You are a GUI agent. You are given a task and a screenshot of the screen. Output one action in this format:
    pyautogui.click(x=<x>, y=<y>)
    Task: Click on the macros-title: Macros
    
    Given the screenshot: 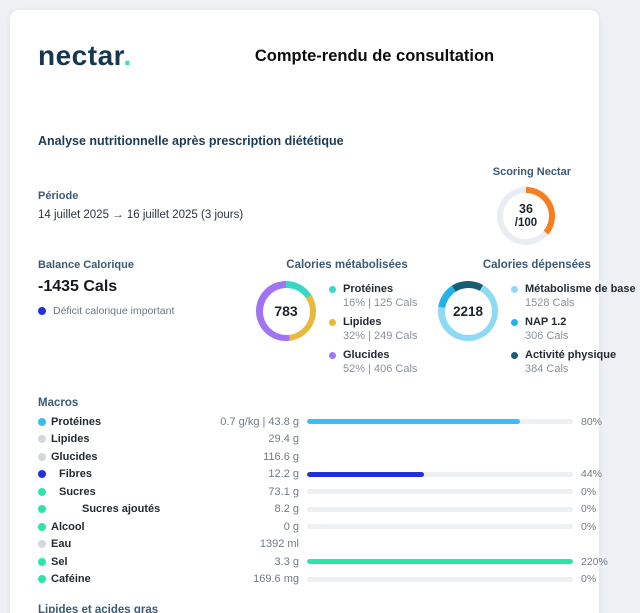 What is the action you would take?
    pyautogui.click(x=58, y=403)
    